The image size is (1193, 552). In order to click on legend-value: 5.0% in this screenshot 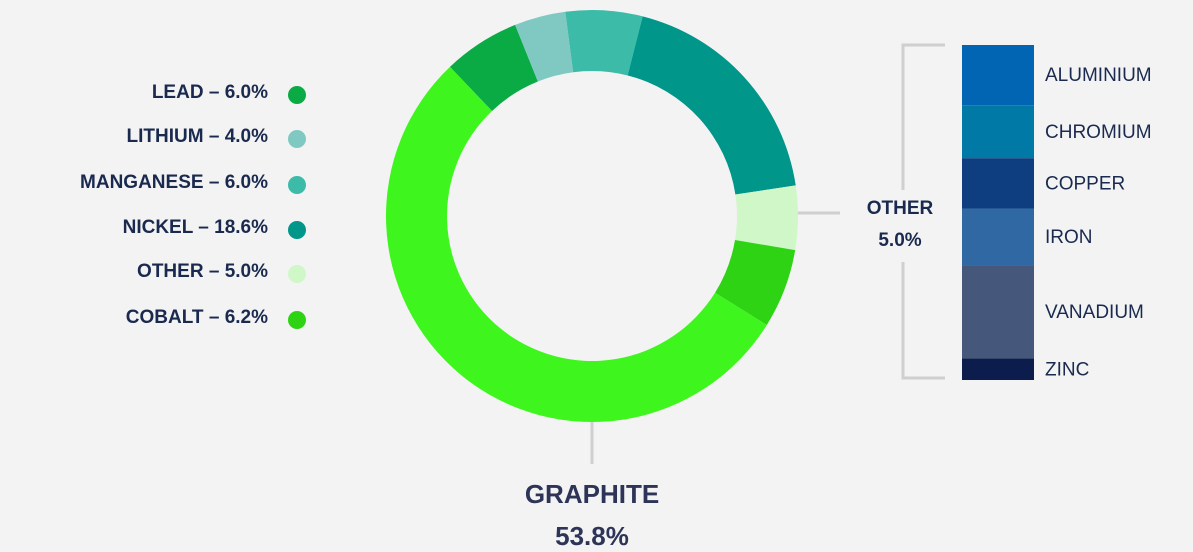, I will do `click(246, 271)`.